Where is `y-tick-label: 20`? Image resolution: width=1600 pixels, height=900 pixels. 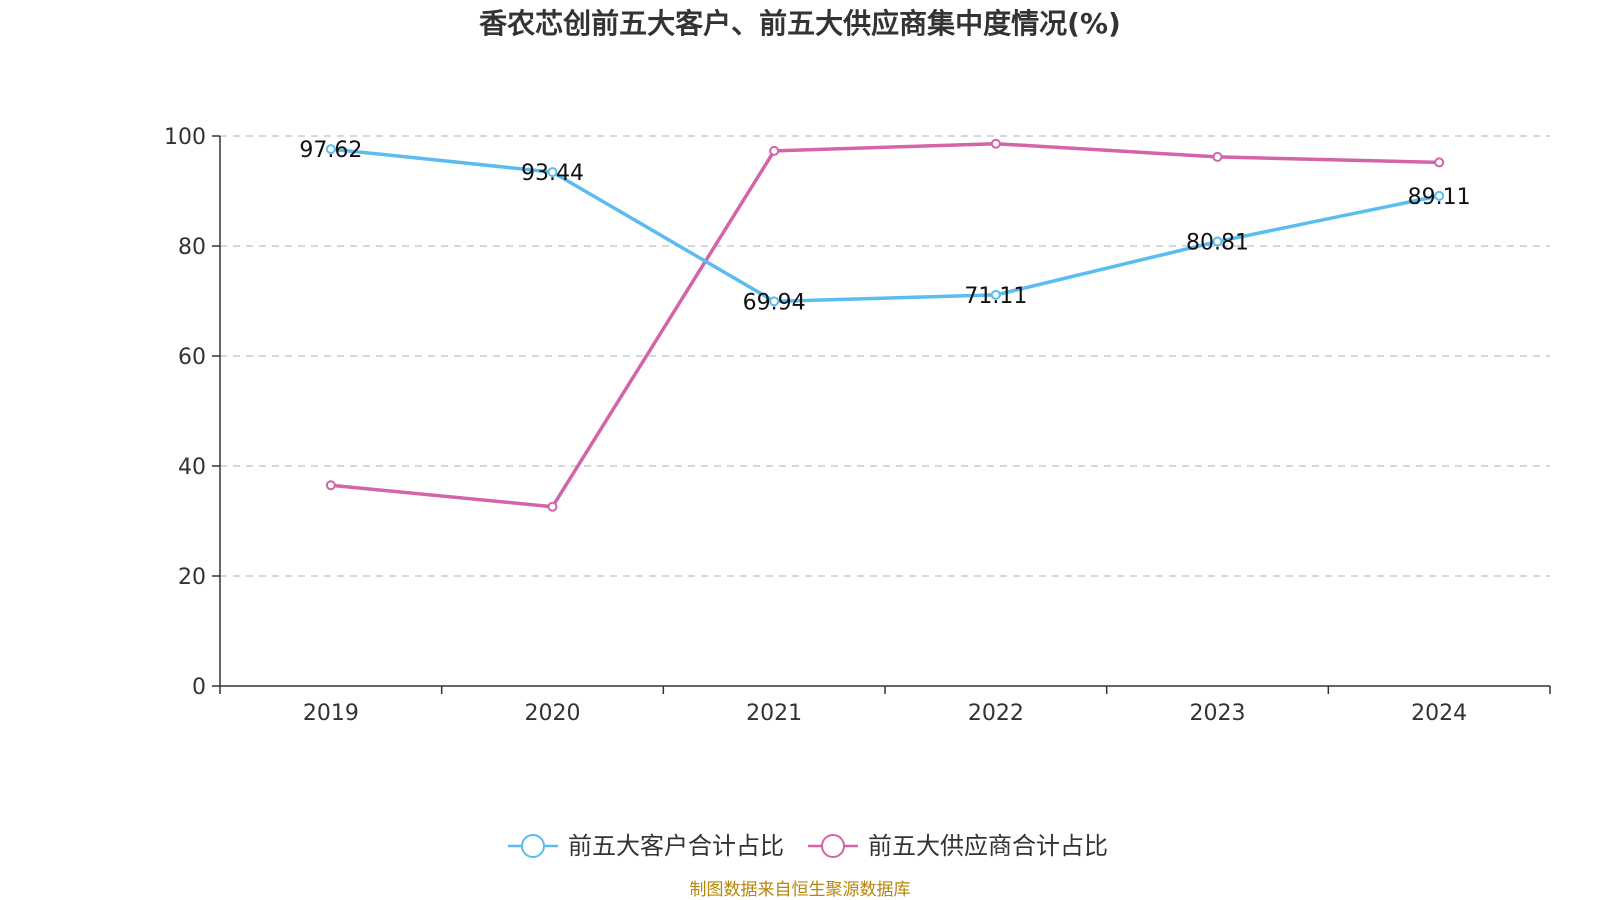
y-tick-label: 20 is located at coordinates (192, 577).